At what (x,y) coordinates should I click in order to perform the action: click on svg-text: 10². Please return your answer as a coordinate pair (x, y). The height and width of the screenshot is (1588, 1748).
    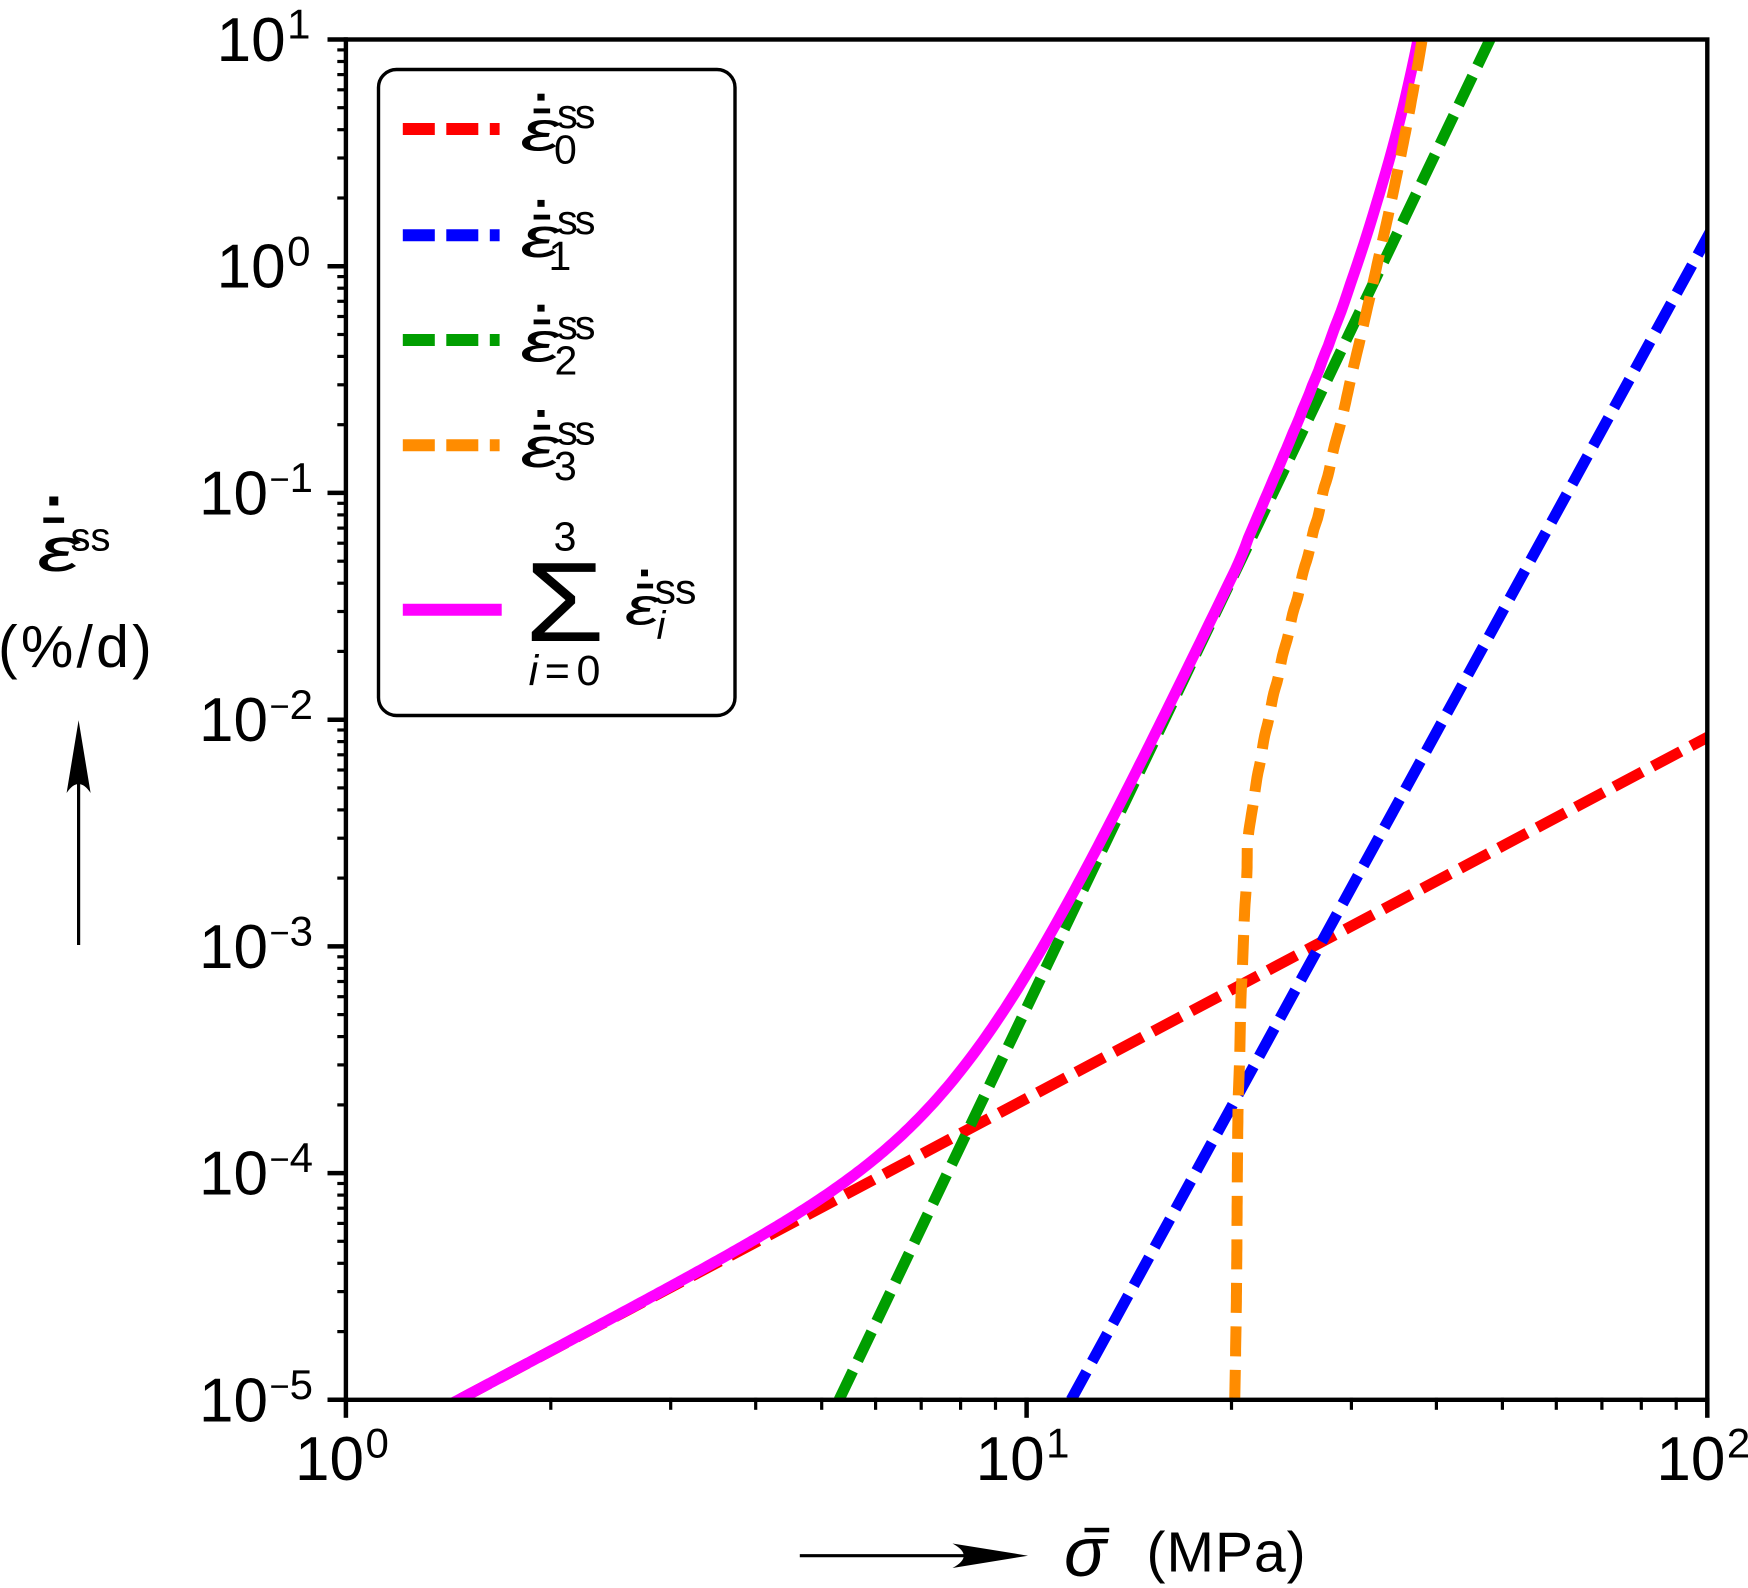
    Looking at the image, I should click on (1702, 1457).